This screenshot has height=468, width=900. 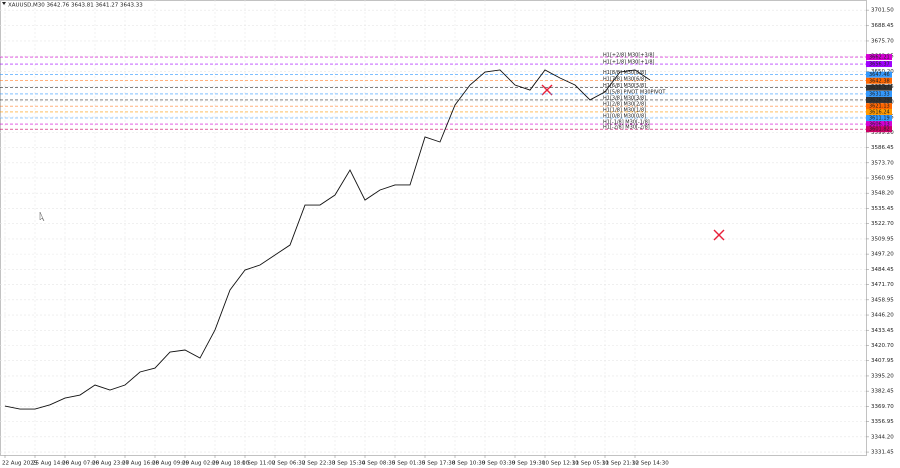 I want to click on y-tick-label: 3369.70, so click(x=882, y=407).